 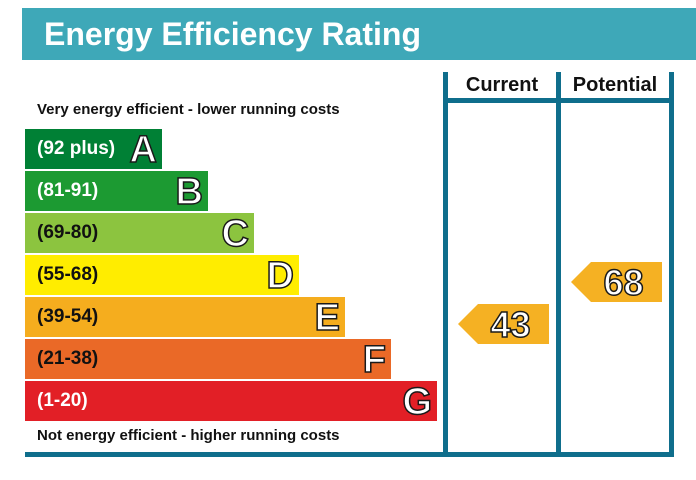 I want to click on frame-line-left, so click(x=445, y=264).